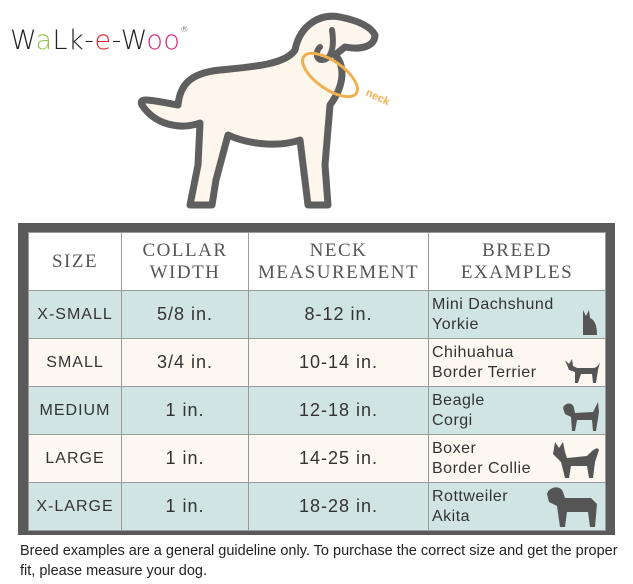  I want to click on breed-name: Yorkie, so click(455, 324).